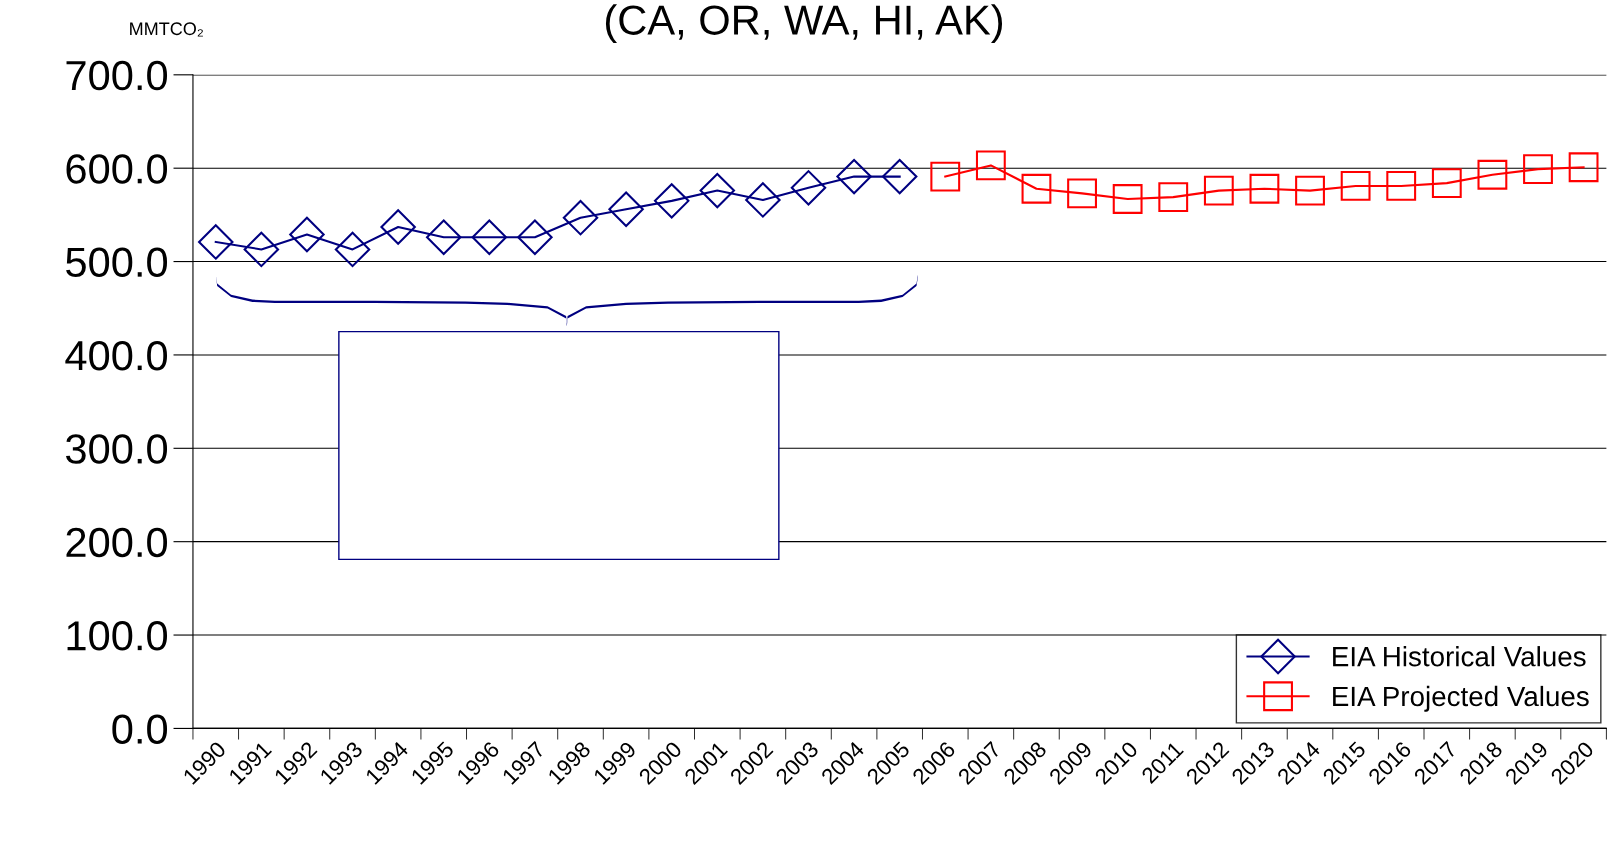 The height and width of the screenshot is (860, 1608). Describe the element at coordinates (804, 24) in the screenshot. I see `chart-title: (CA, OR, WA, HI, AK)` at that location.